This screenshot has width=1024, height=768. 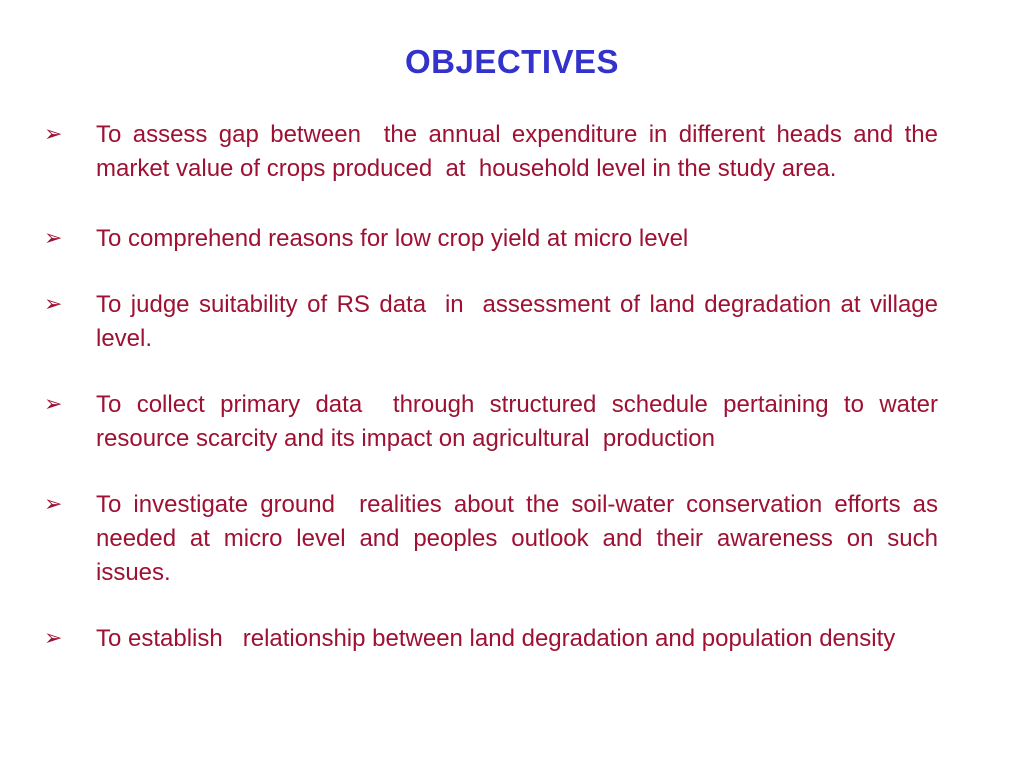 I want to click on page-title: OBJECTIVES, so click(x=512, y=61).